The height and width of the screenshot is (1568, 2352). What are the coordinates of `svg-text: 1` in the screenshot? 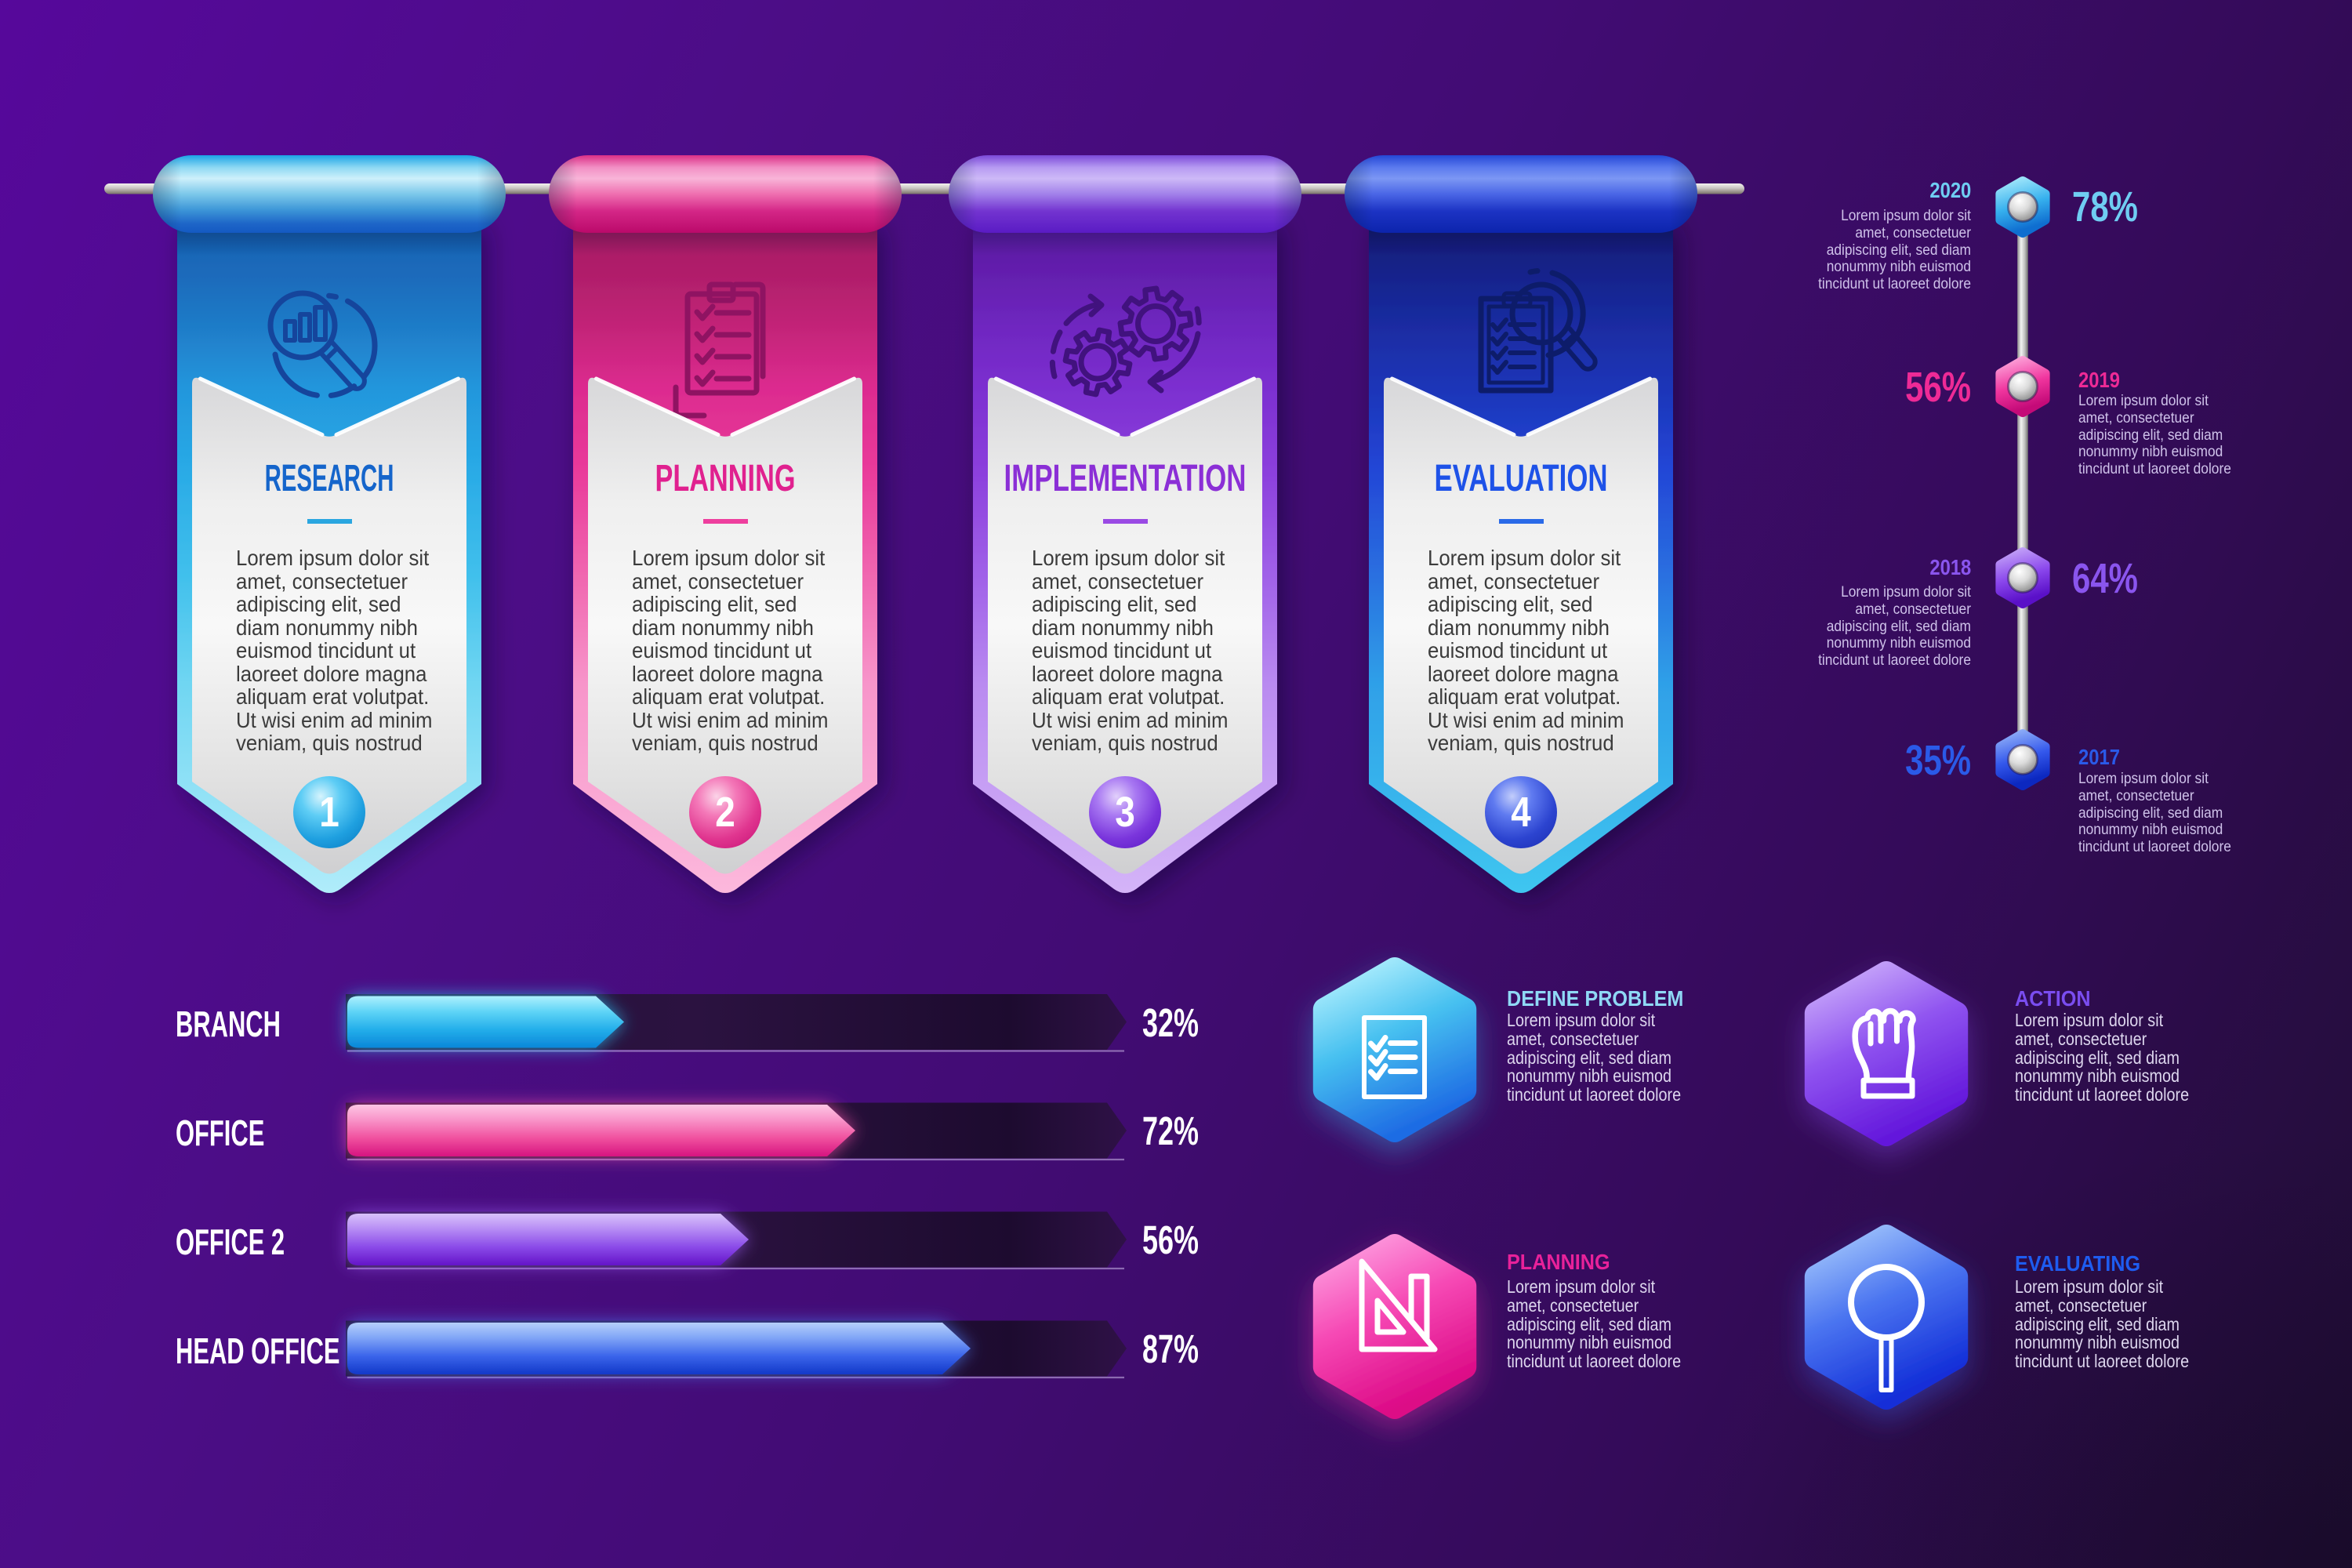 It's located at (329, 812).